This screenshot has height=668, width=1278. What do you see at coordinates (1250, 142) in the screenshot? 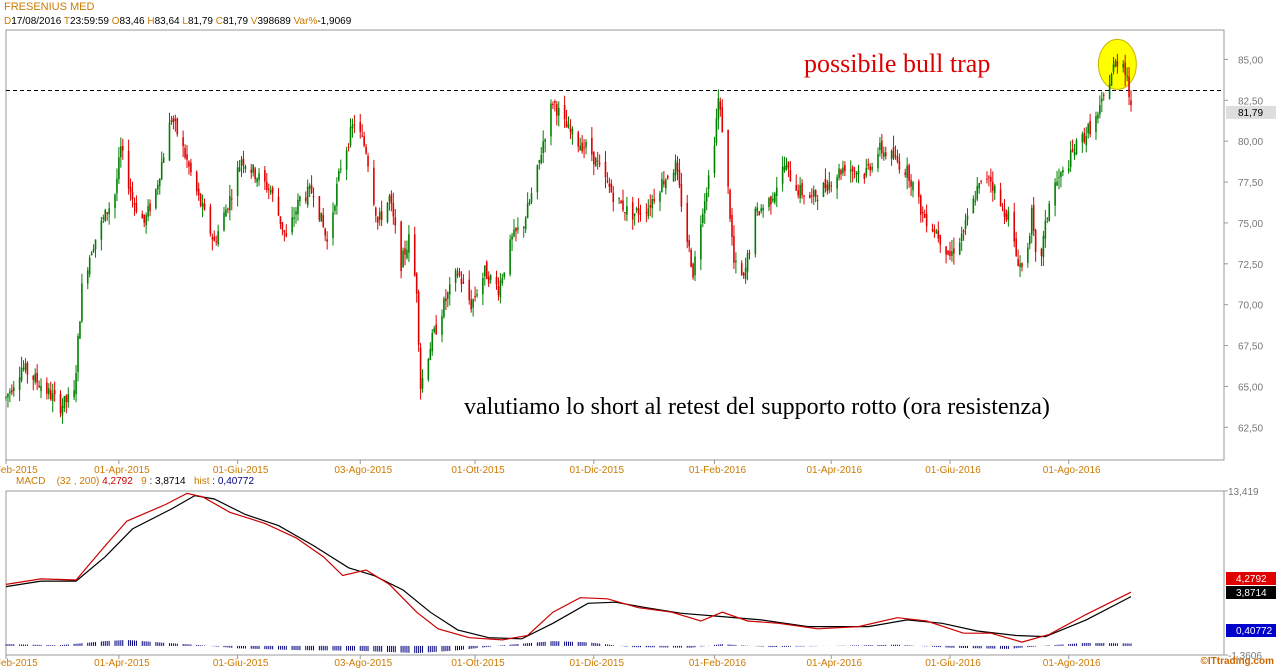
I see `price-y-tick-label: 80,00` at bounding box center [1250, 142].